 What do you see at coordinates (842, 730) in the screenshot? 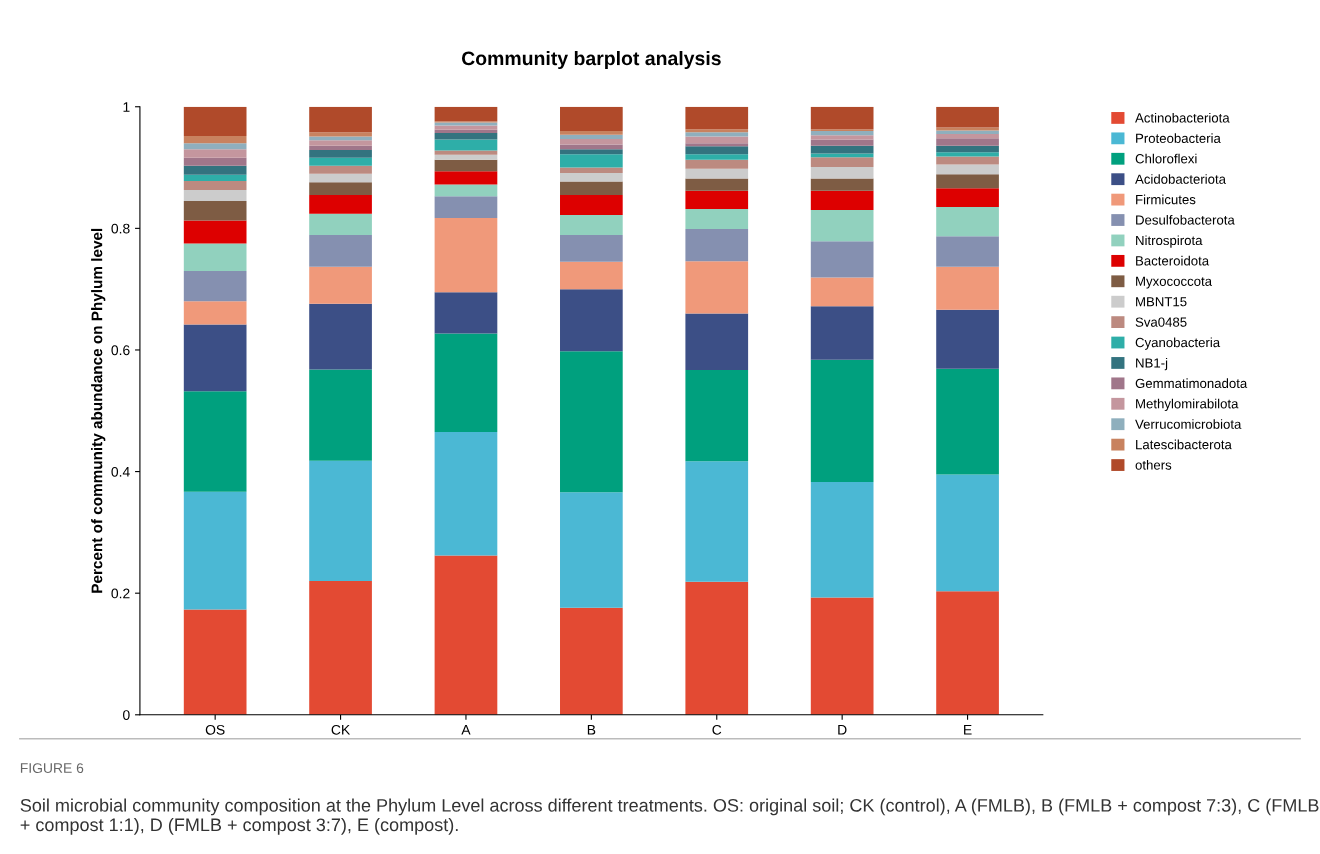
I see `x-tick-label: D` at bounding box center [842, 730].